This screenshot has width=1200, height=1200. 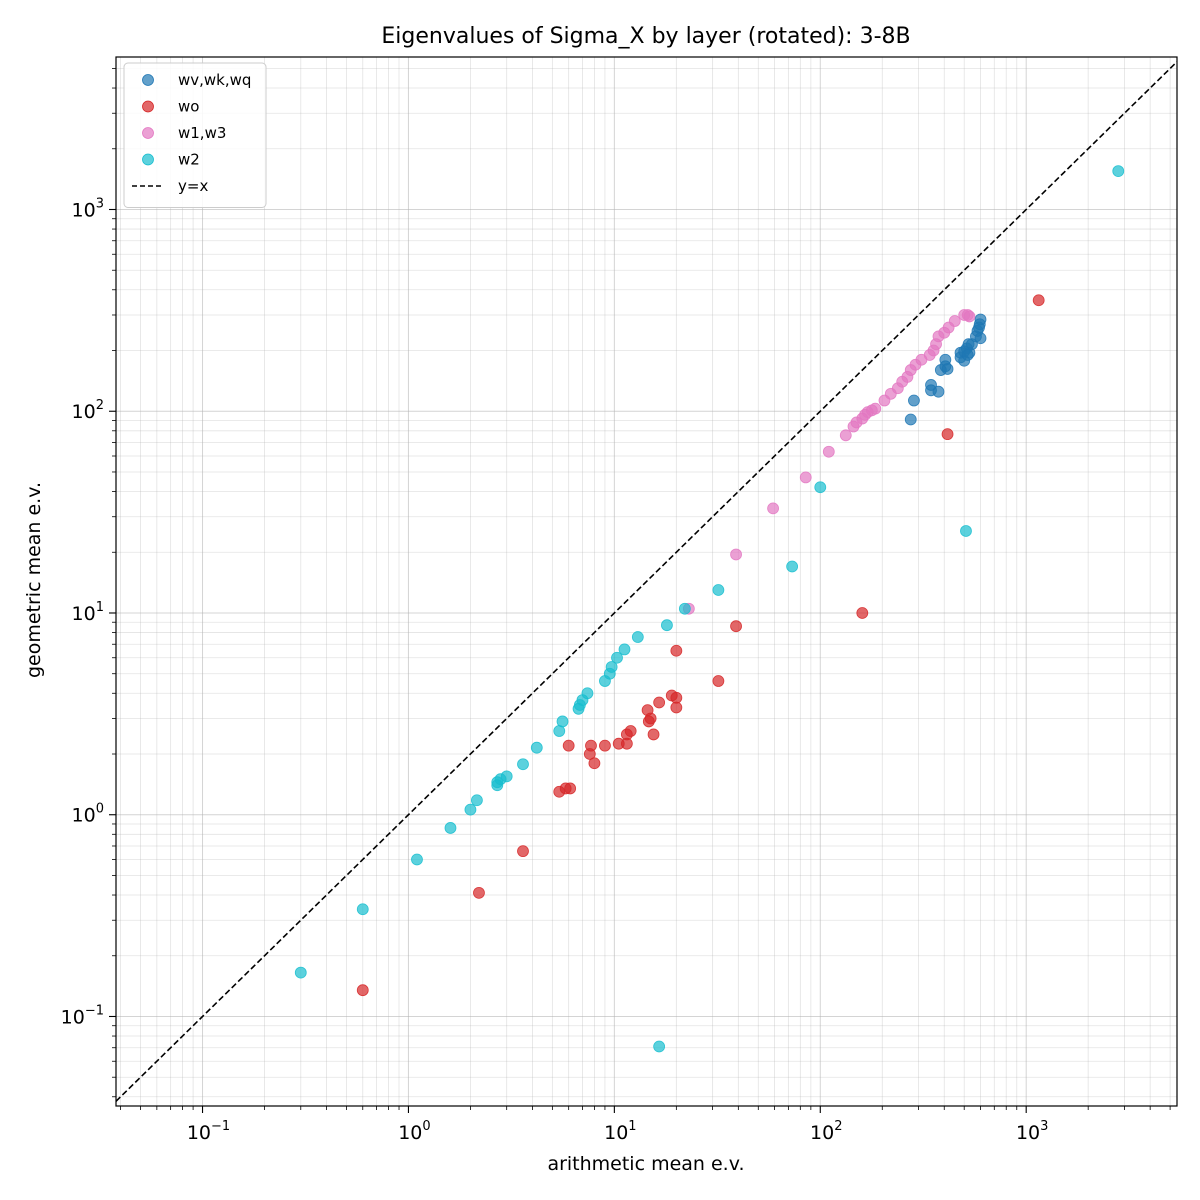 I want to click on legend-label: w2, so click(x=189, y=160).